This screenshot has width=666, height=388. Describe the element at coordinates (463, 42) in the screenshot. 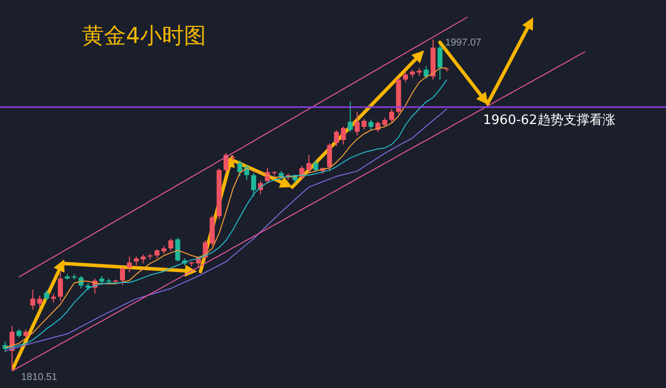

I see `annotation: 1997.07` at that location.